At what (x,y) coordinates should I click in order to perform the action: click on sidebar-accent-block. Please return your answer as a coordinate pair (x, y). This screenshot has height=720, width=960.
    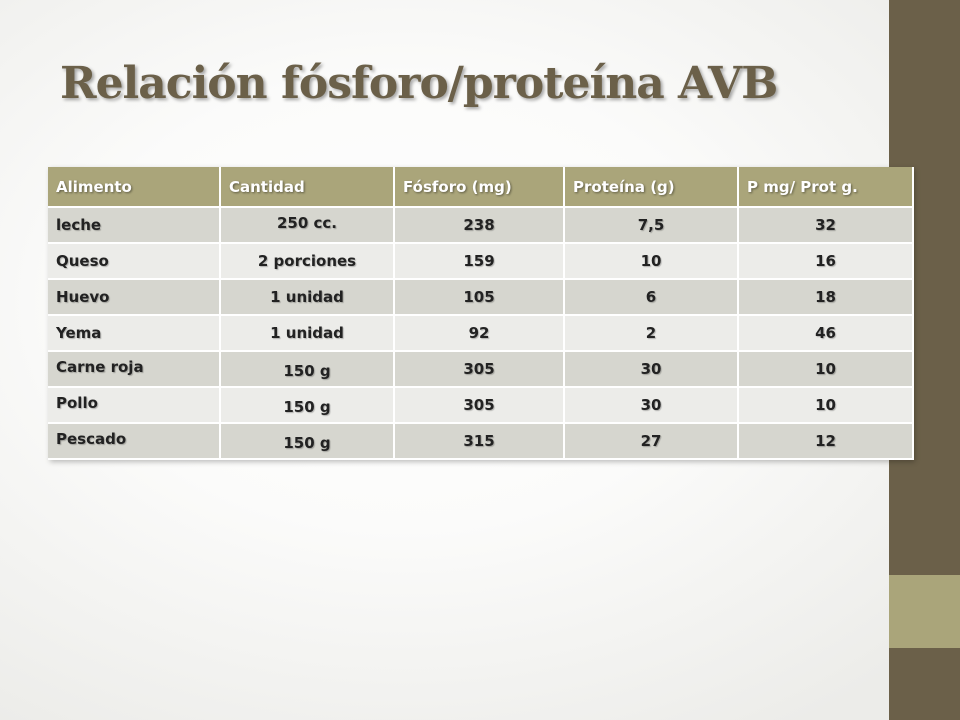
    Looking at the image, I should click on (924, 611).